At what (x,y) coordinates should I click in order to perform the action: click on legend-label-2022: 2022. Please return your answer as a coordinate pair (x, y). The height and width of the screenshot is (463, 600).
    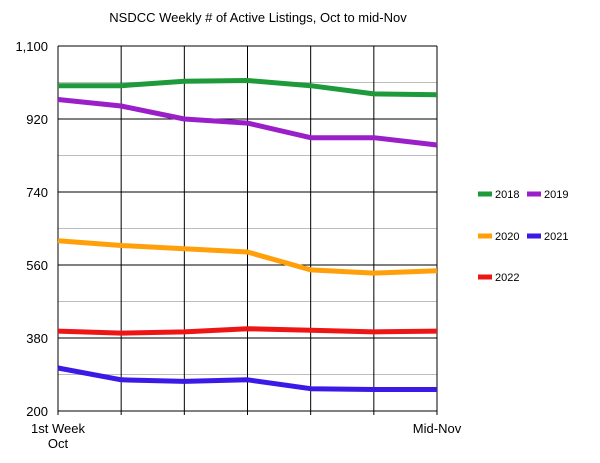
    Looking at the image, I should click on (507, 278).